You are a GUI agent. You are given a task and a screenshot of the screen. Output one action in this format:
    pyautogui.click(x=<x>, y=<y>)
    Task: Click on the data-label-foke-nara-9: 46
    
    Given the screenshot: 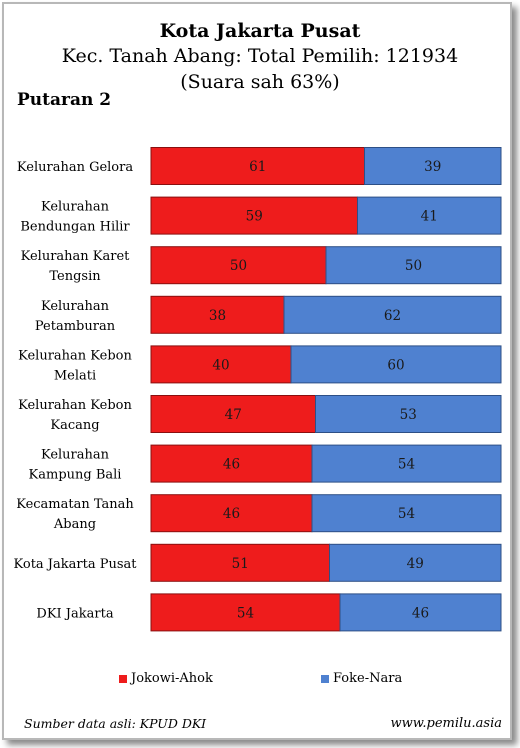 What is the action you would take?
    pyautogui.click(x=420, y=613)
    